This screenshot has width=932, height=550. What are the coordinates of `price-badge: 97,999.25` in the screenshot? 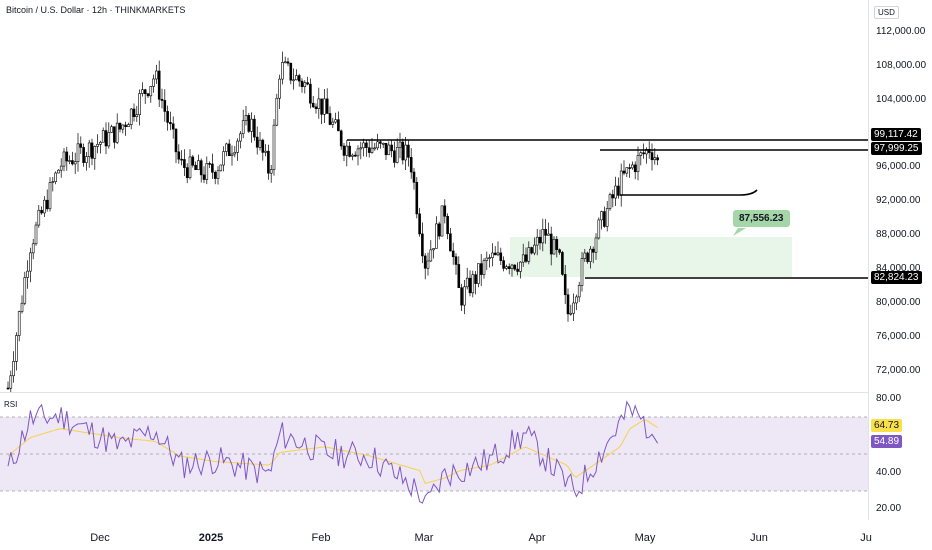 It's located at (896, 148).